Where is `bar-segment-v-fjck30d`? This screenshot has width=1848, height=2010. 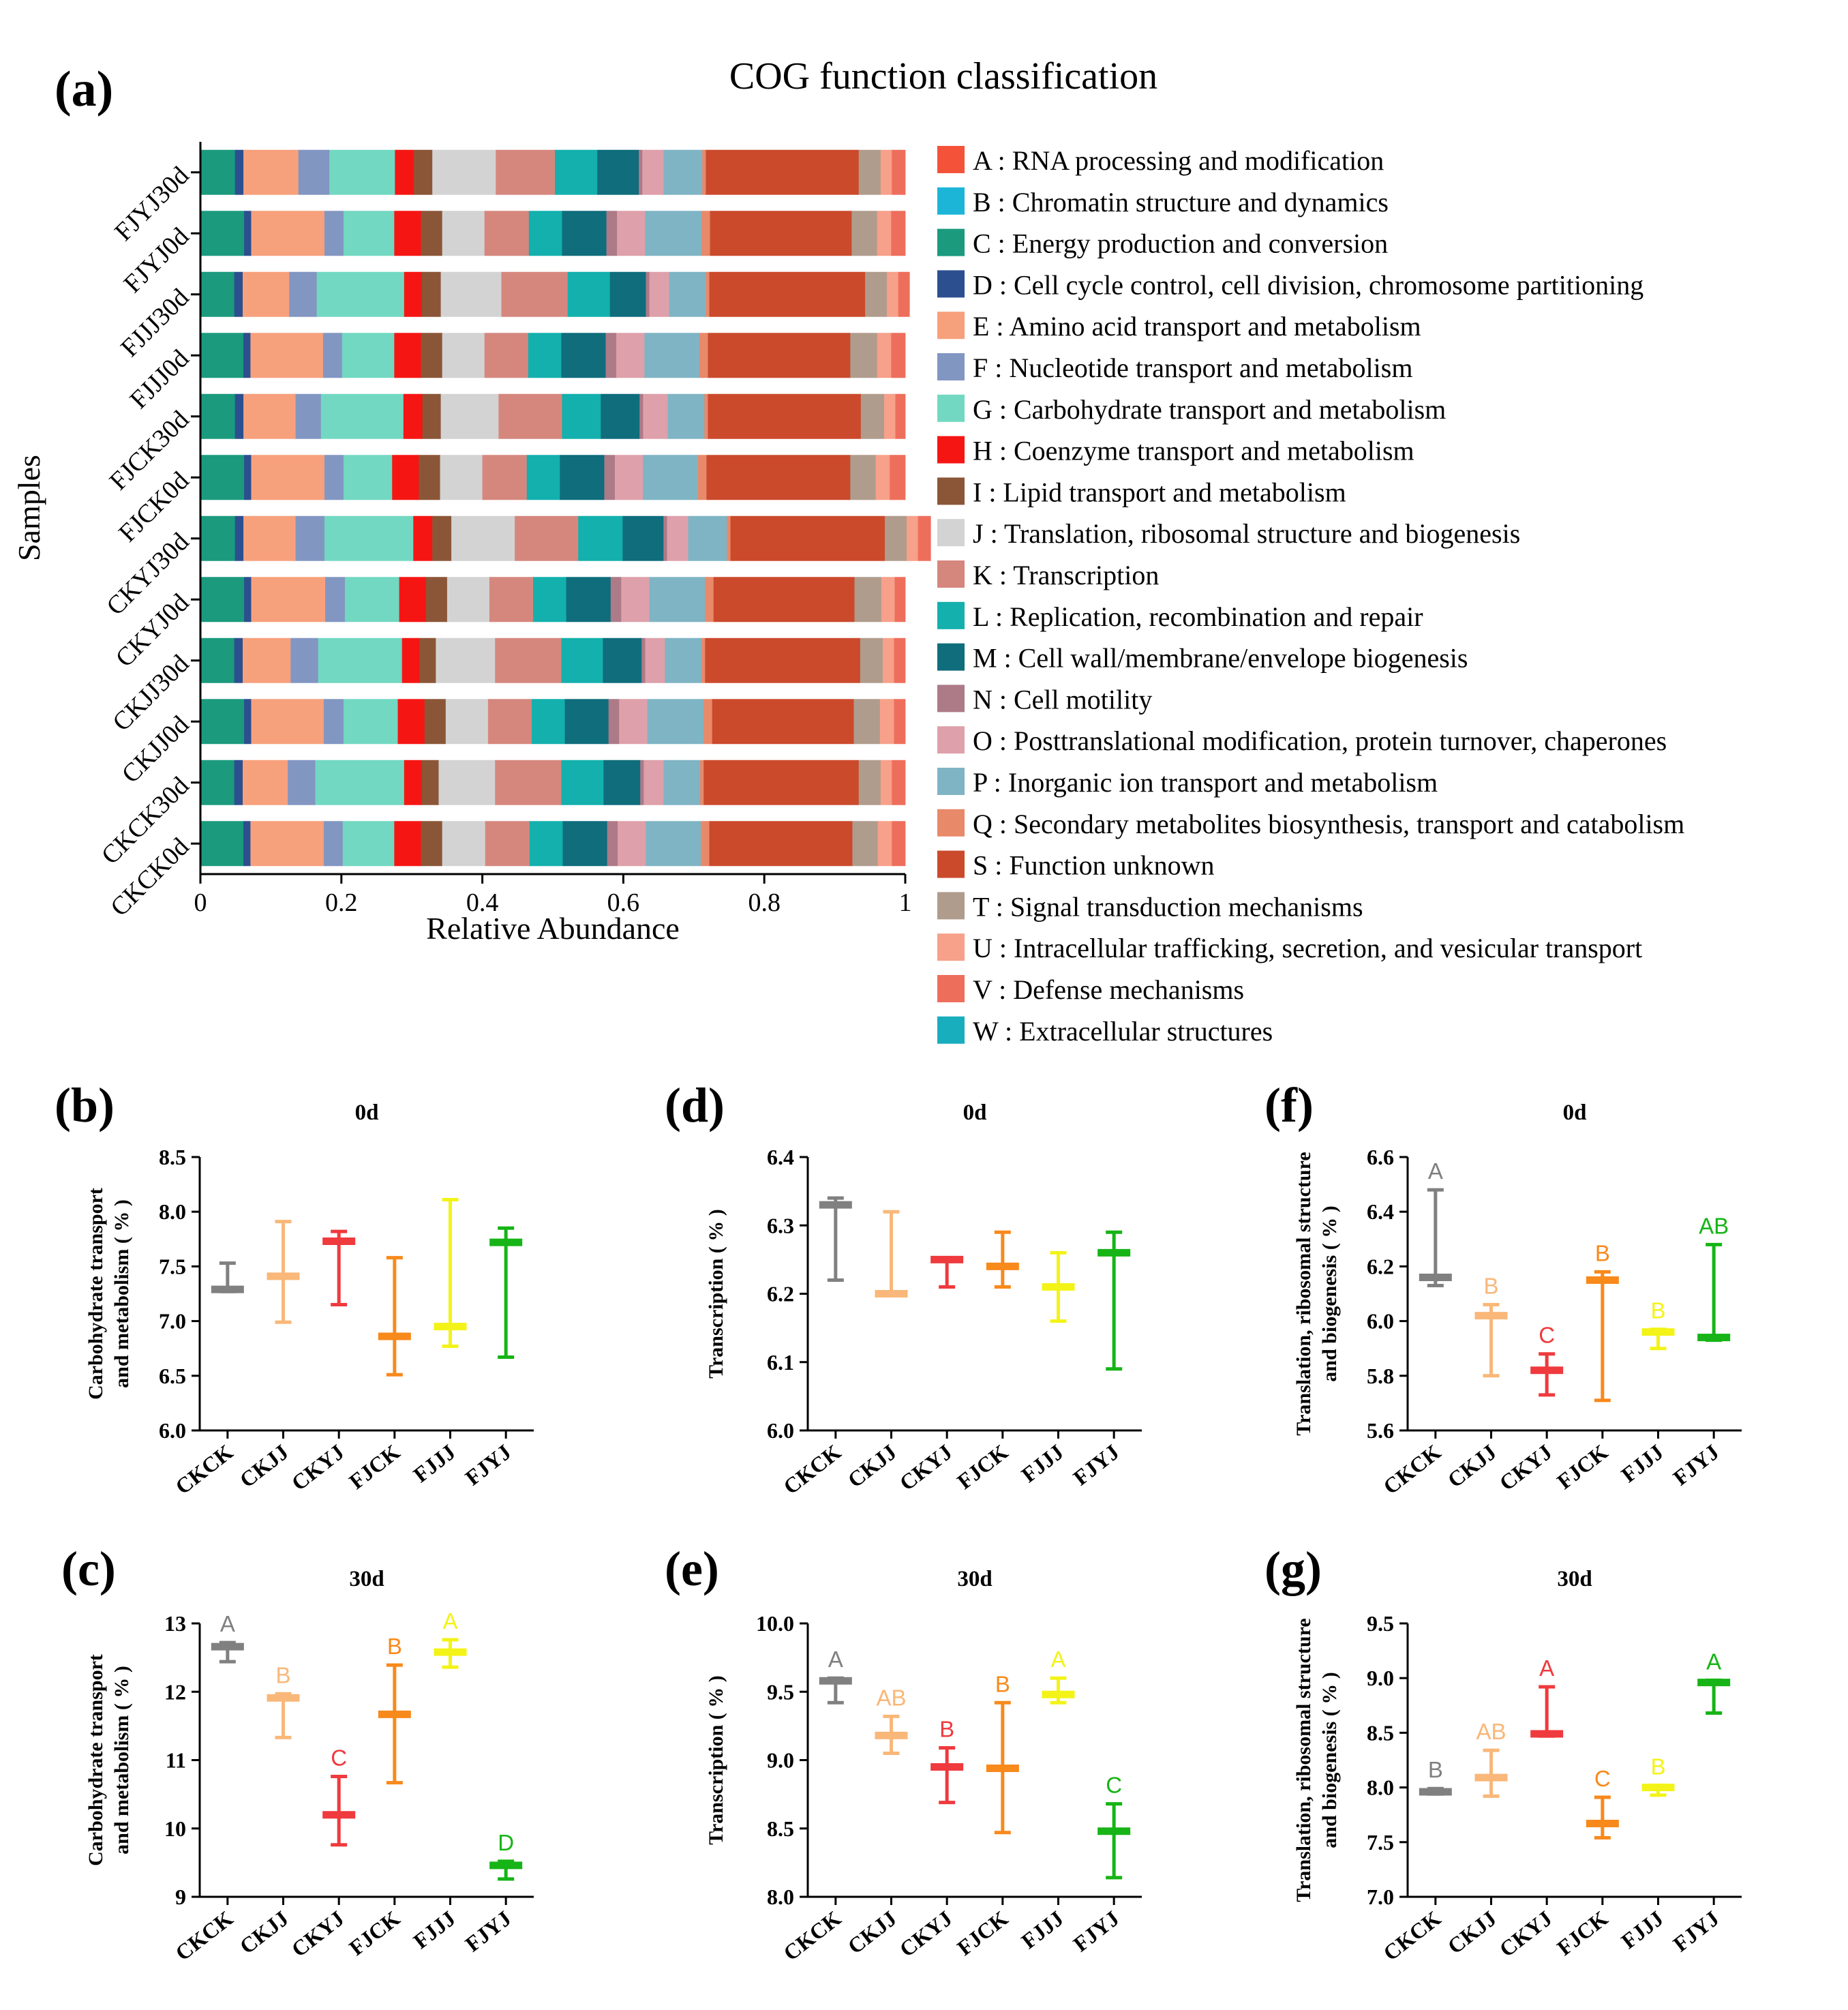
bar-segment-v-fjck30d is located at coordinates (901, 416).